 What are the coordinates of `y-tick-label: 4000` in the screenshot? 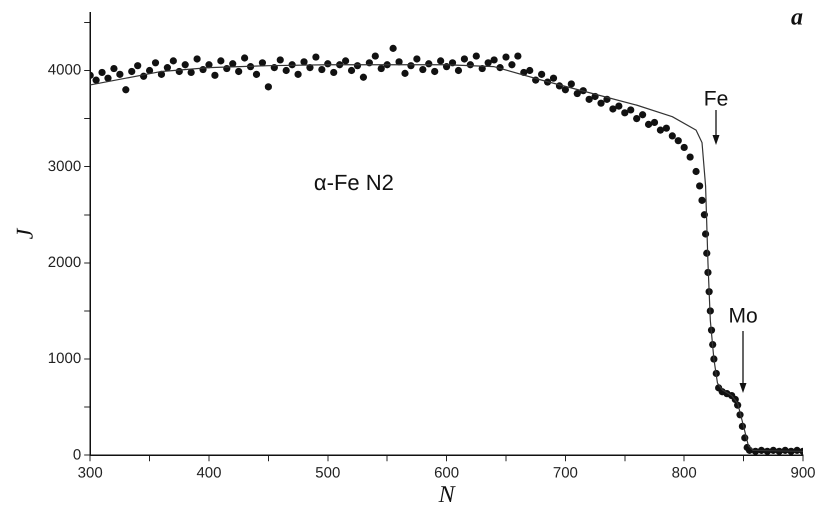 It's located at (65, 70).